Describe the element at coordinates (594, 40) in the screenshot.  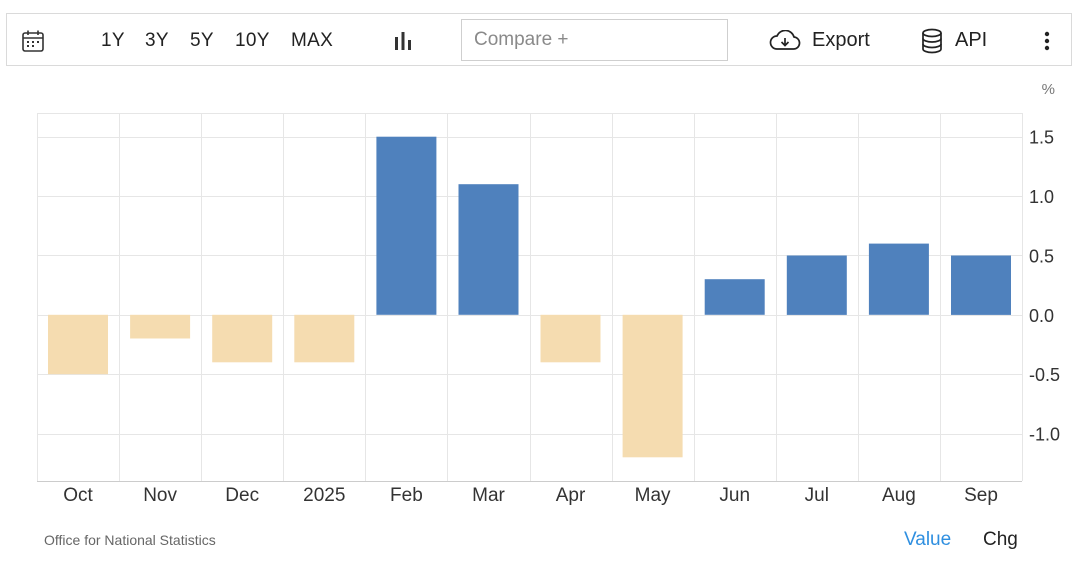
I see `compare-input` at that location.